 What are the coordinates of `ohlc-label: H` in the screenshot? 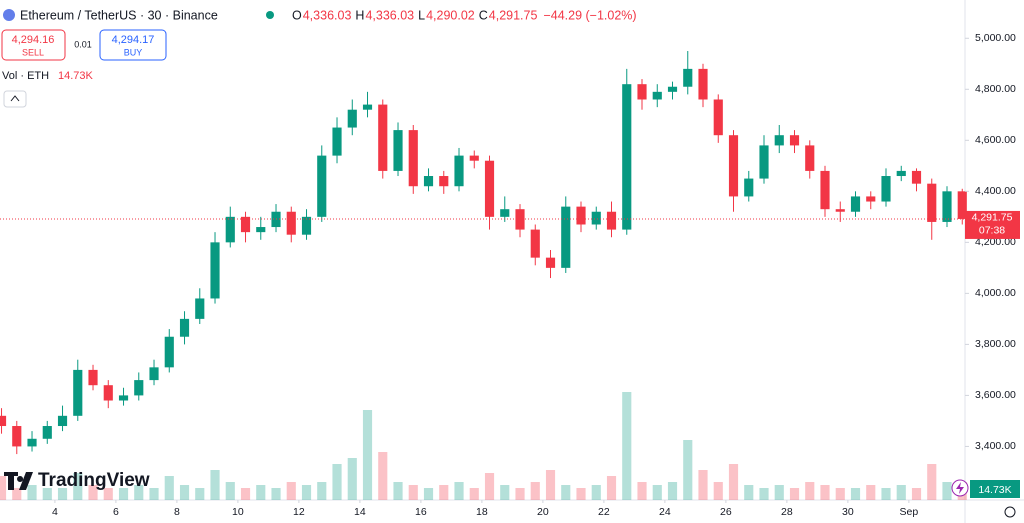 It's located at (359, 15).